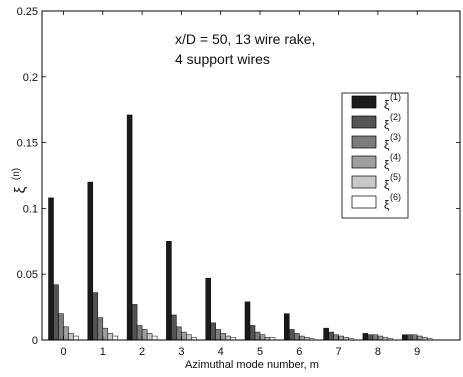 The image size is (463, 377). I want to click on x-tick-label: 4, so click(221, 352).